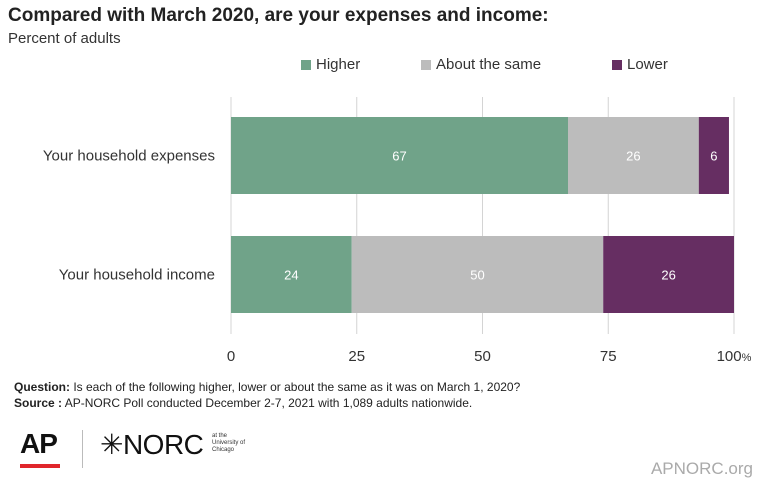 This screenshot has width=767, height=485. Describe the element at coordinates (617, 64) in the screenshot. I see `legend-swatch-lower` at that location.